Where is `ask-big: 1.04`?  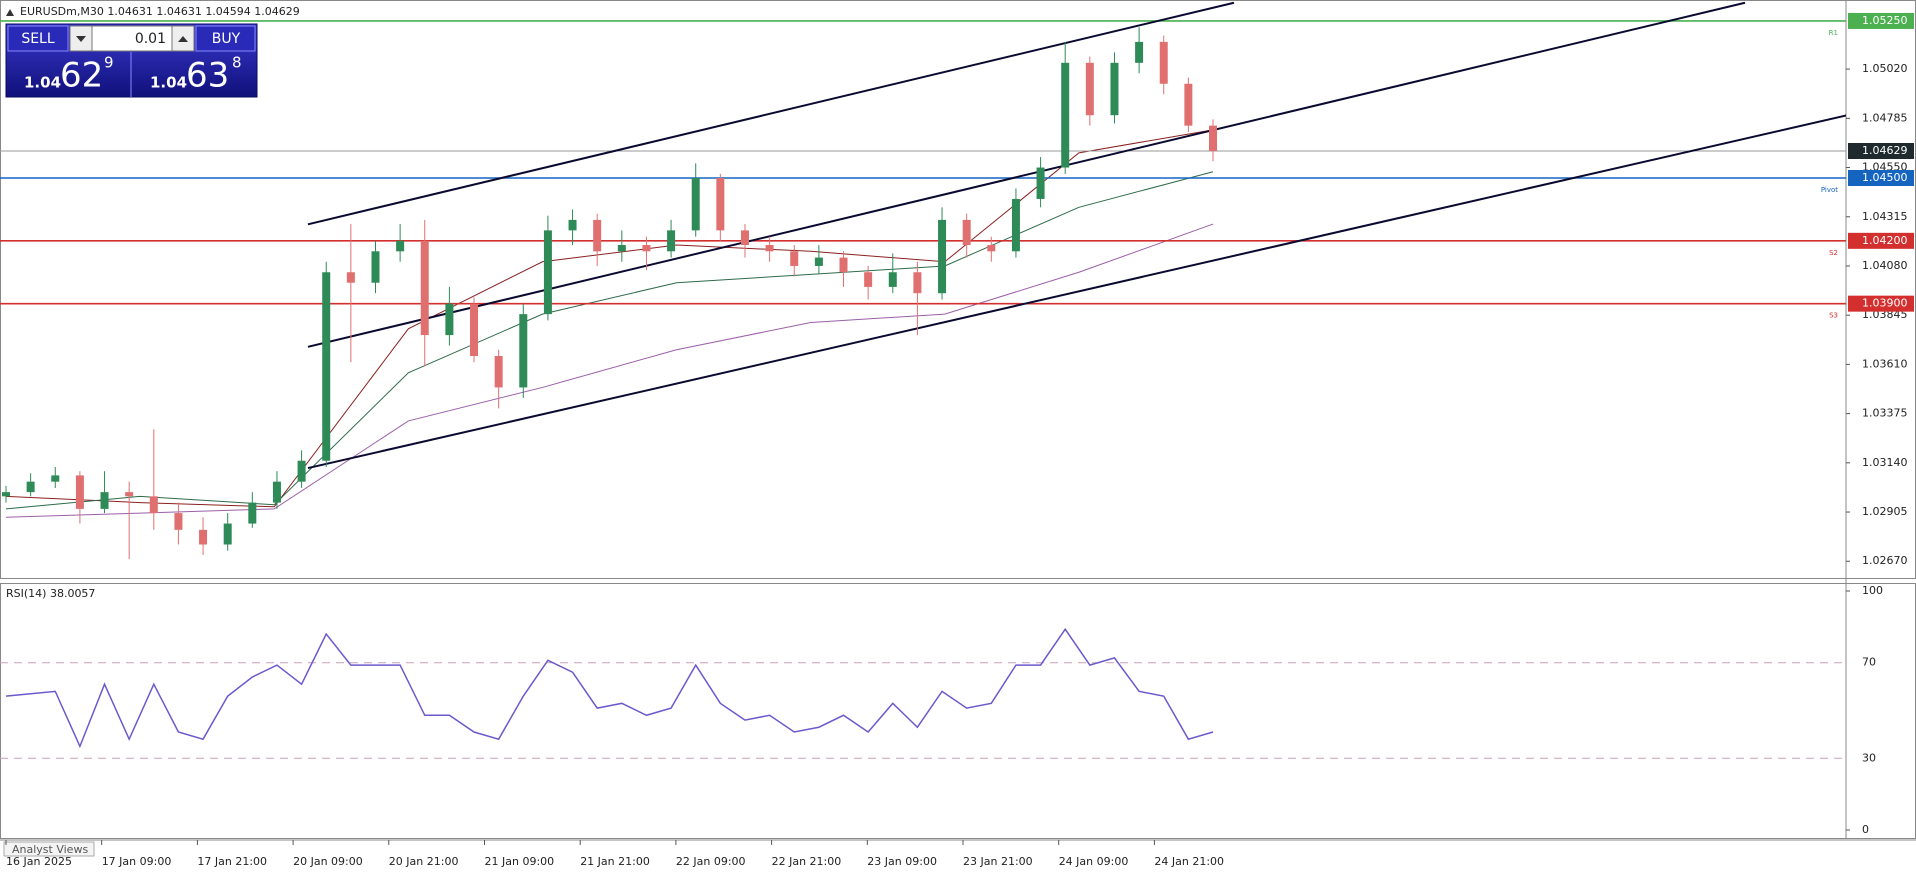 ask-big: 1.04 is located at coordinates (168, 83).